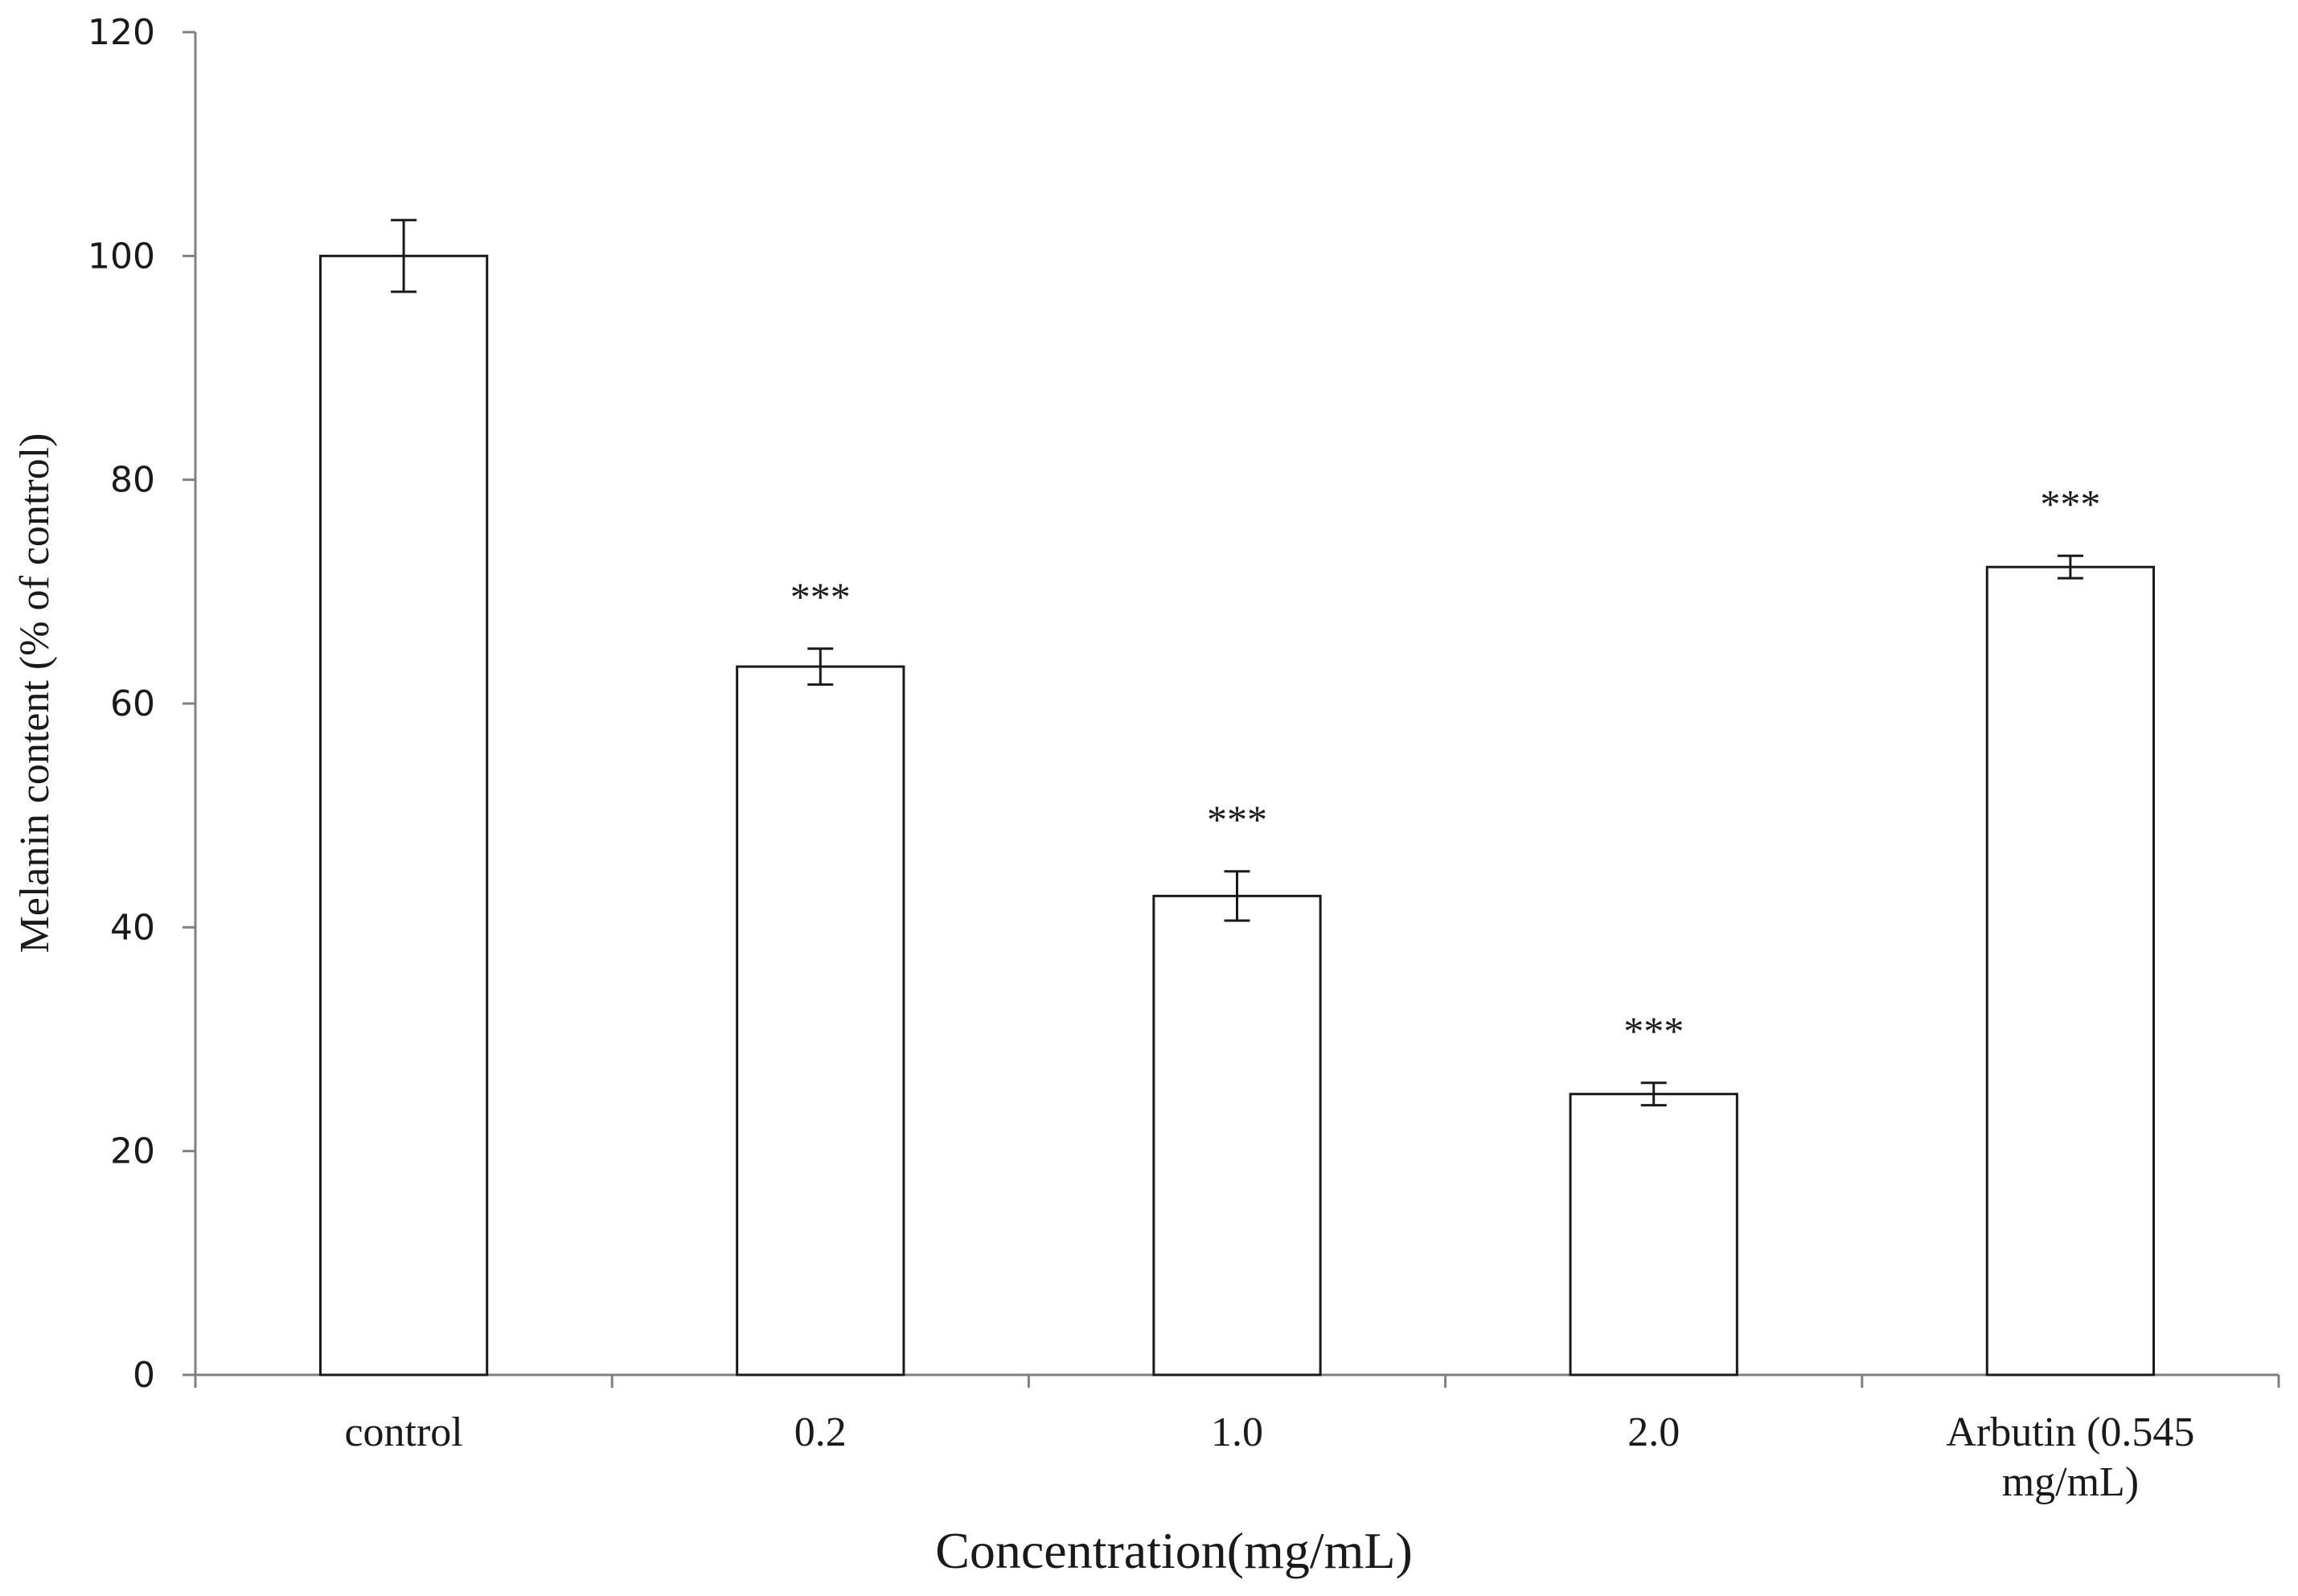 The height and width of the screenshot is (1596, 2298). Describe the element at coordinates (121, 256) in the screenshot. I see `y-tick-label: 100` at that location.